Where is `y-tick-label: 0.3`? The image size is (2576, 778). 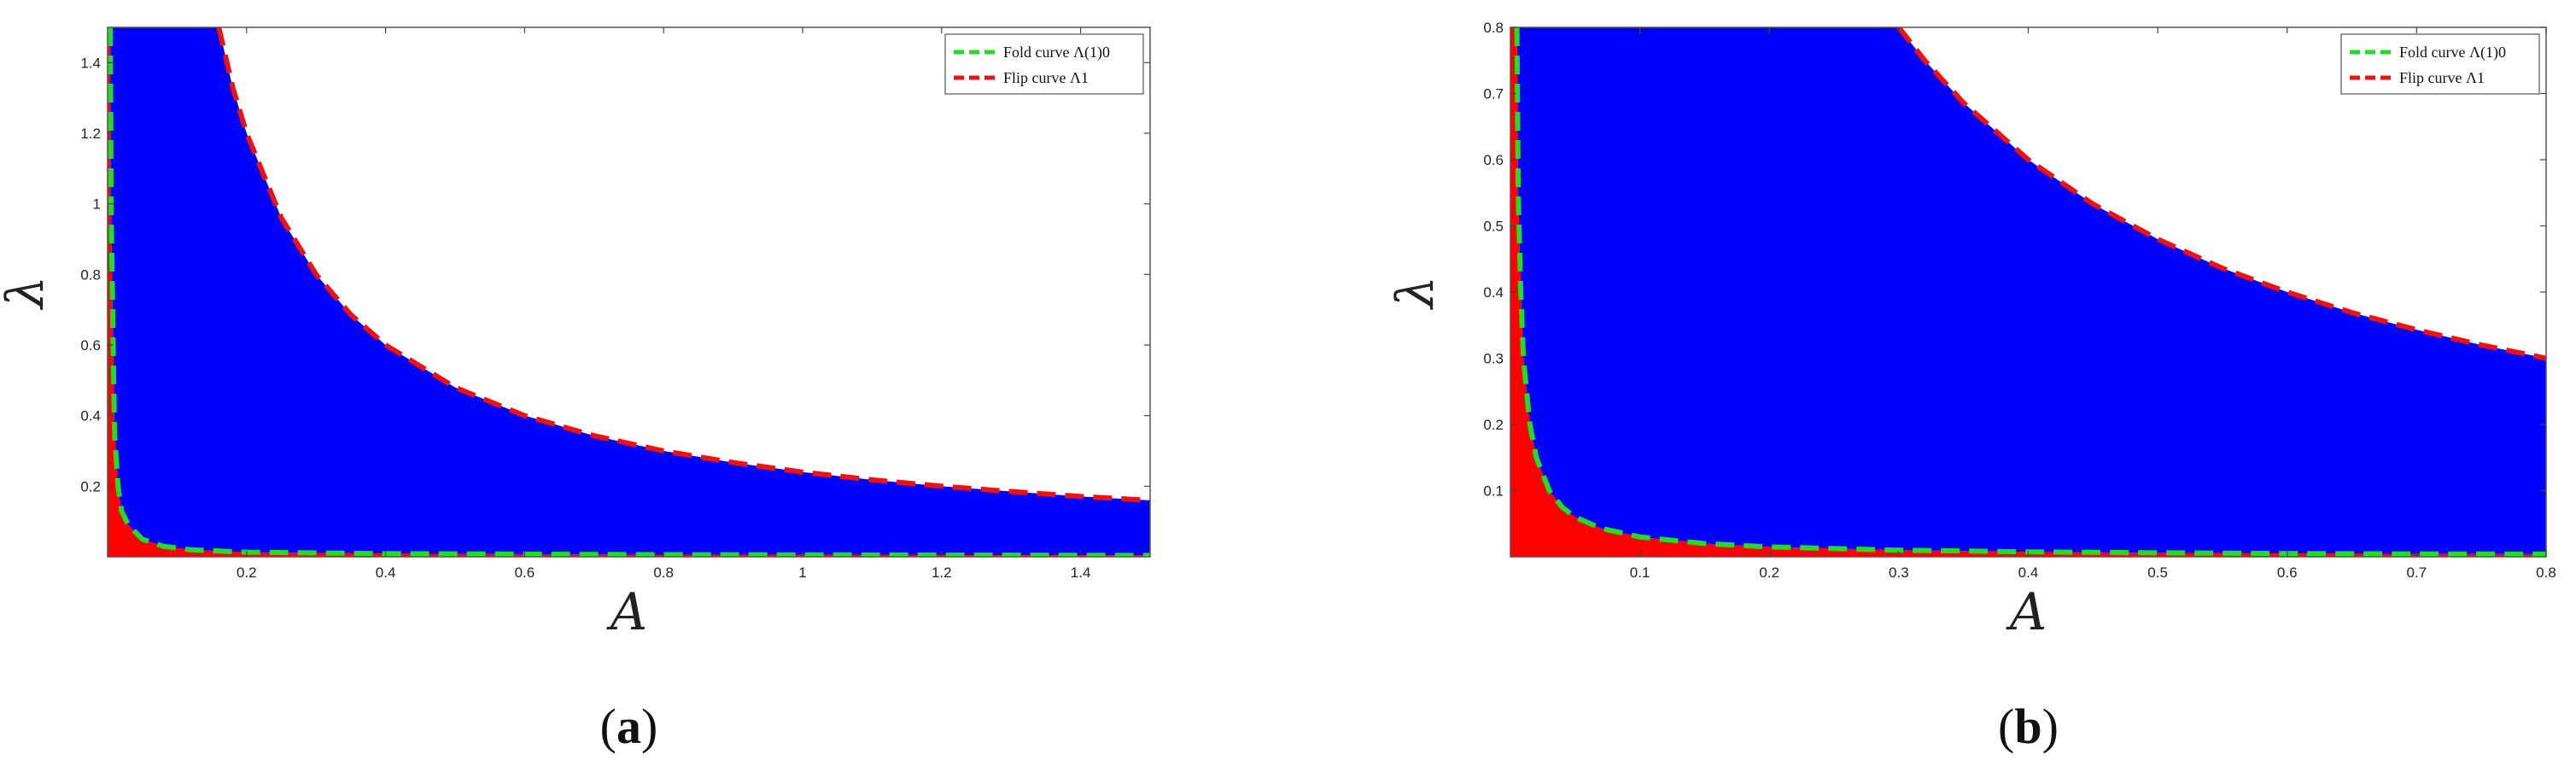 y-tick-label: 0.3 is located at coordinates (1493, 359).